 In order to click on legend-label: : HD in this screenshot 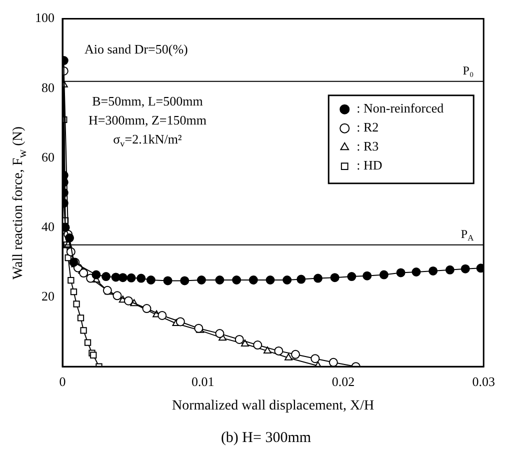, I will do `click(369, 165)`.